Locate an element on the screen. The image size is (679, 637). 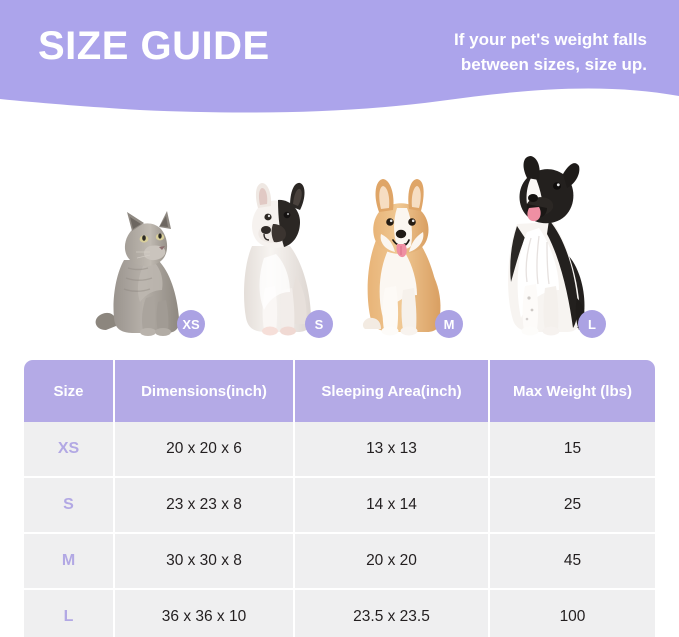
table-row: XS 20 x 20 x 6 13 x 13 15 is located at coordinates (339, 450).